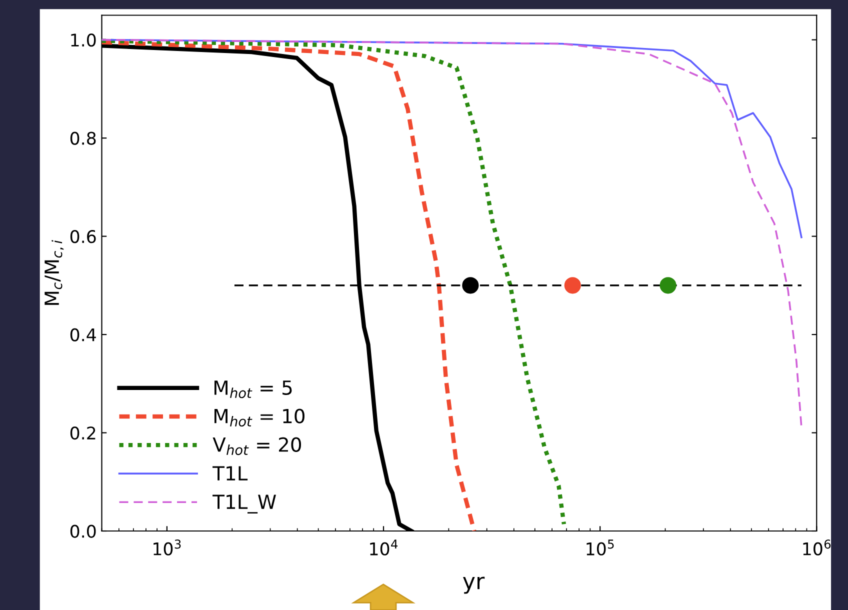 This screenshot has height=610, width=848. What do you see at coordinates (253, 389) in the screenshot?
I see `legend-label: M$_{hot}$ = 5` at bounding box center [253, 389].